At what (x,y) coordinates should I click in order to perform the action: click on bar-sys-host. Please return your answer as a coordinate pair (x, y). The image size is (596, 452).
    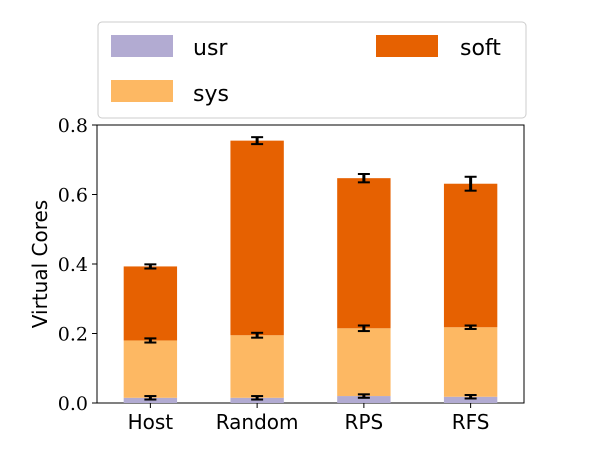
    Looking at the image, I should click on (150, 369).